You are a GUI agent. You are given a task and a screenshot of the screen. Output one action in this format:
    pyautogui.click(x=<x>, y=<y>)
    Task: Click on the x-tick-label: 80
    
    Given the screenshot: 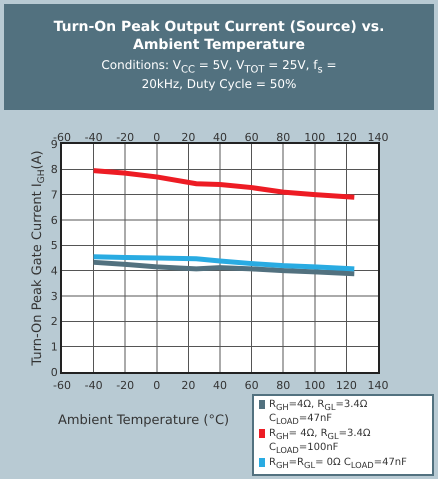 What is the action you would take?
    pyautogui.click(x=283, y=137)
    